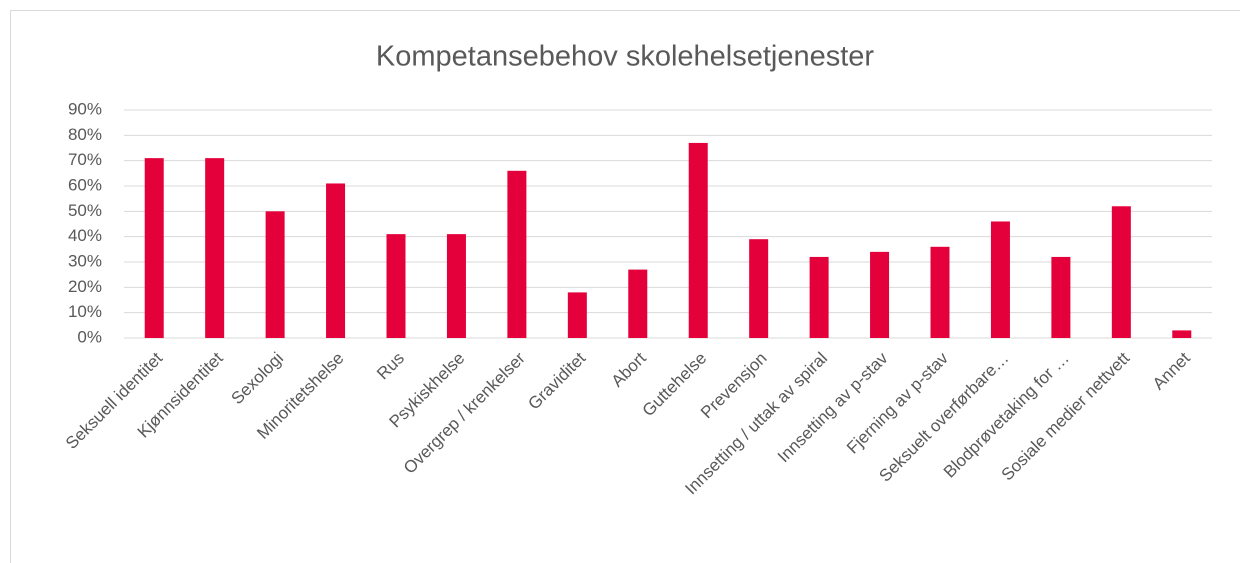  Describe the element at coordinates (85, 184) in the screenshot. I see `y-tick-label: 60%` at that location.